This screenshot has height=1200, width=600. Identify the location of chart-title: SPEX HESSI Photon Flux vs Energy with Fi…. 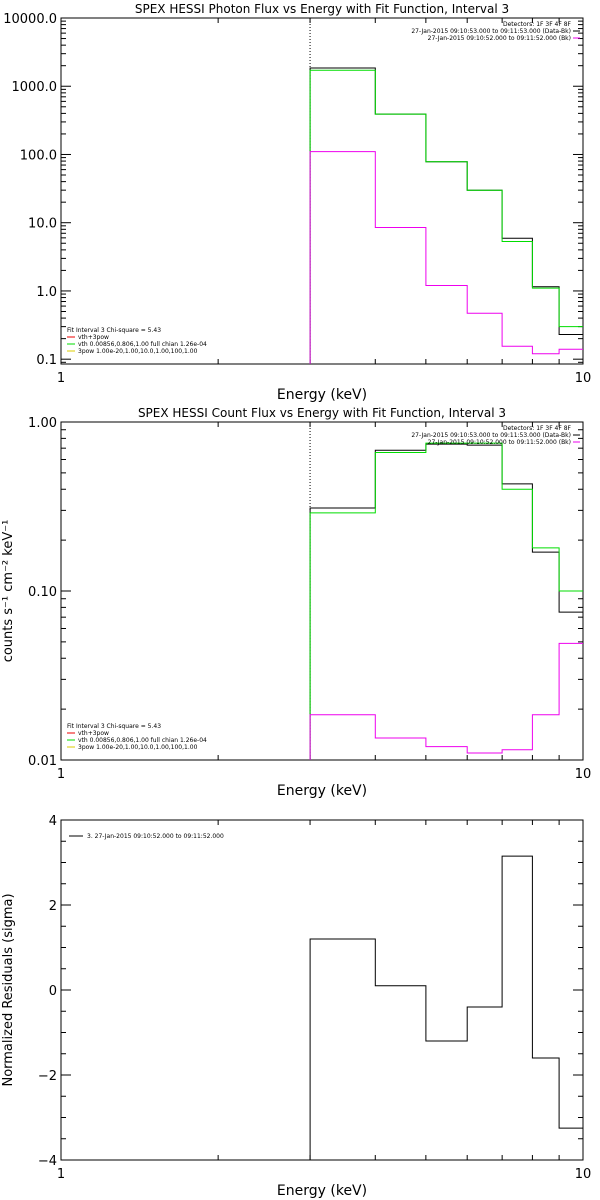
(322, 9).